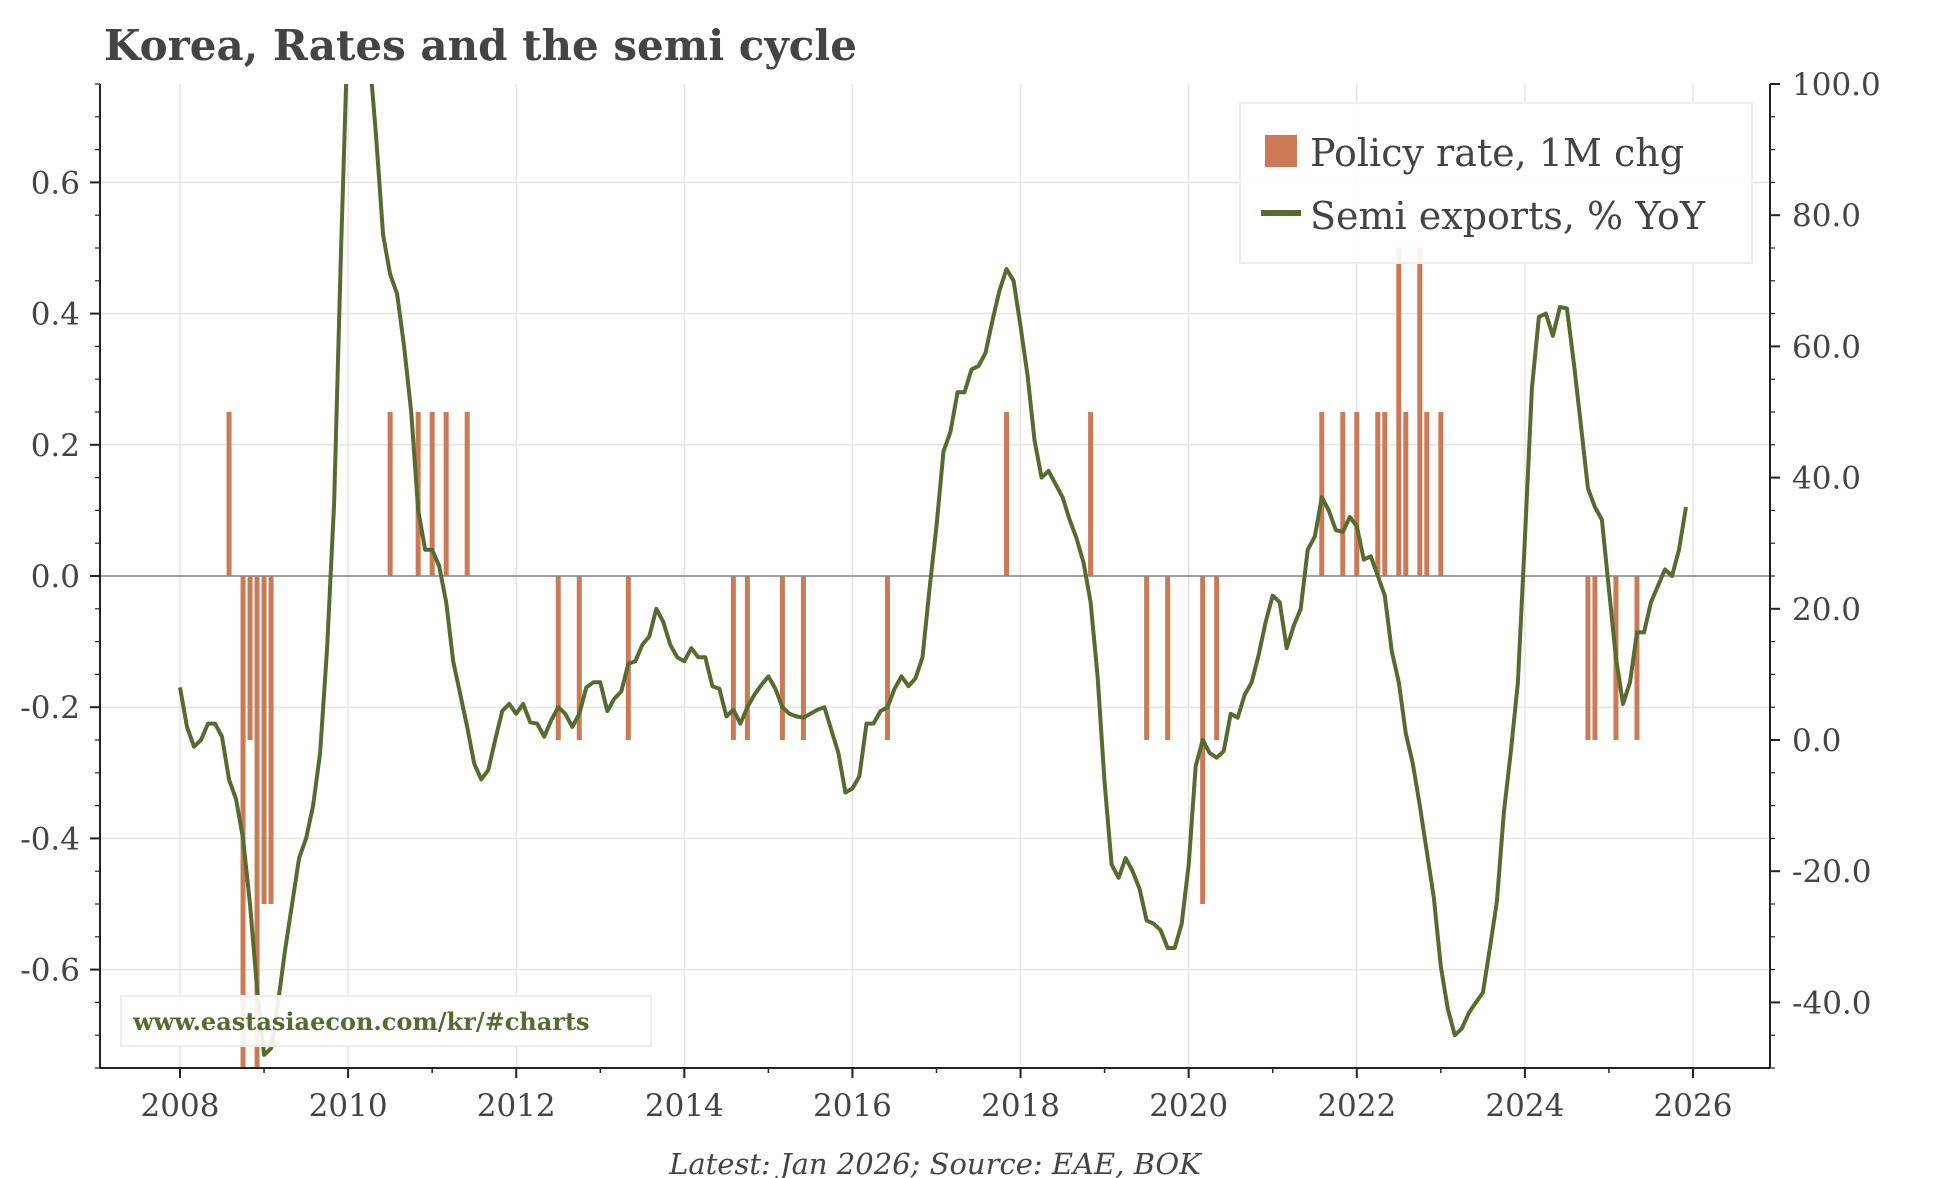 This screenshot has height=1178, width=1944. What do you see at coordinates (1826, 610) in the screenshot?
I see `right-y-tick-label: 20.0` at bounding box center [1826, 610].